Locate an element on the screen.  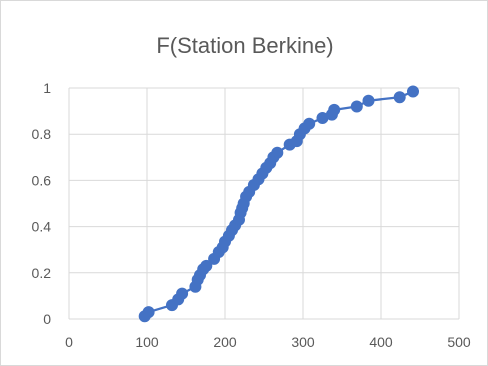
chart-title: F(Station Berkine) is located at coordinates (244, 45).